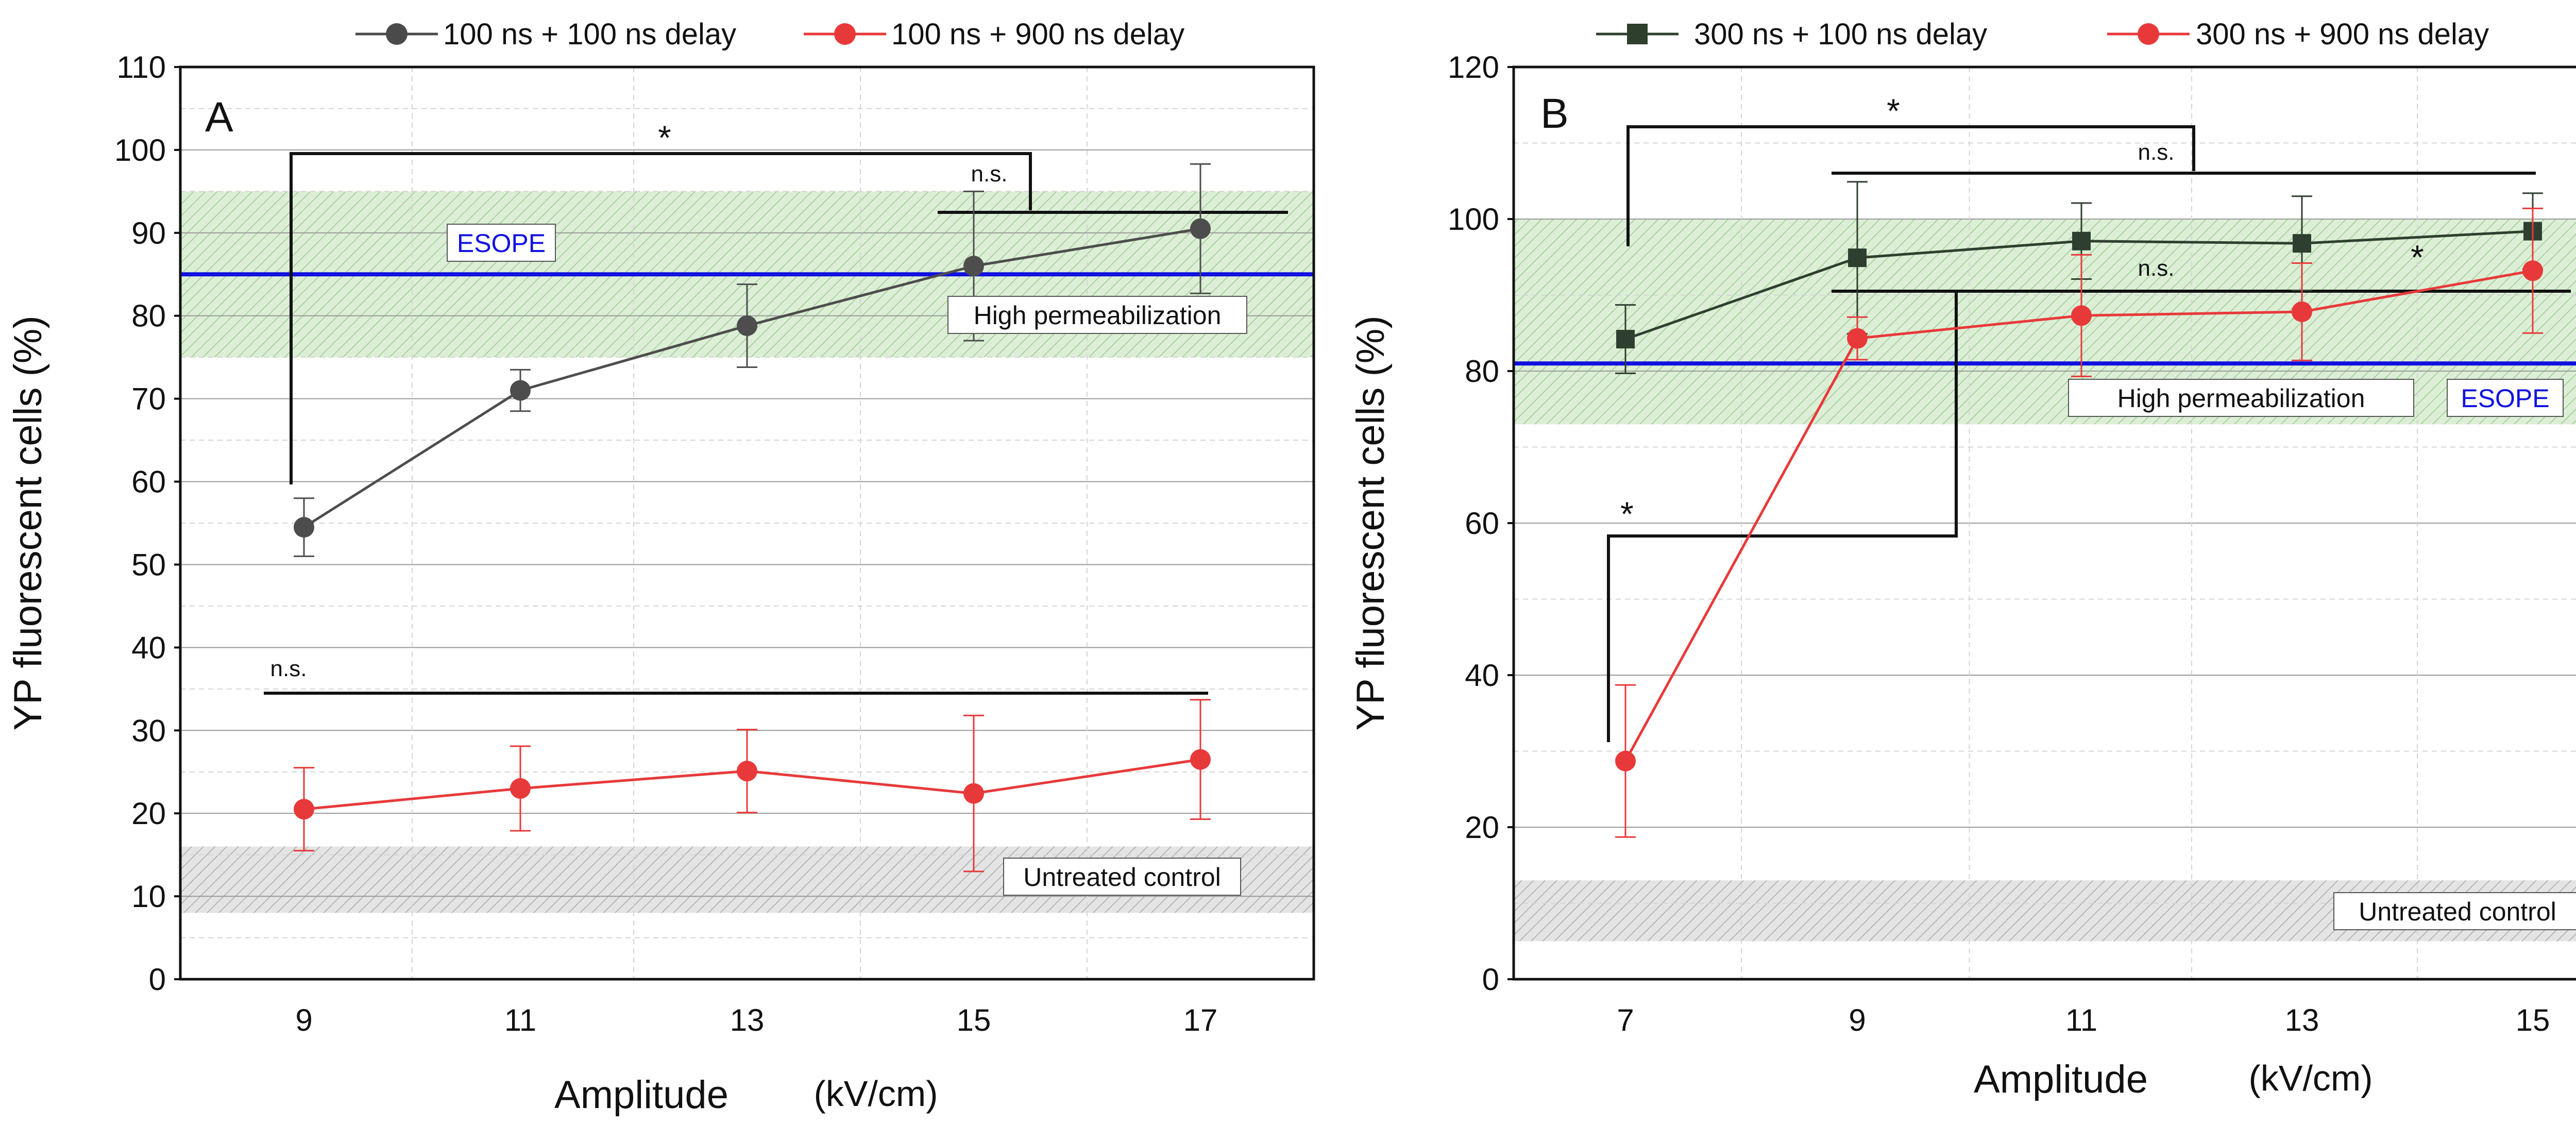 This screenshot has height=1123, width=2576. What do you see at coordinates (2302, 1020) in the screenshot?
I see `panel-b-x-tick-label: 13` at bounding box center [2302, 1020].